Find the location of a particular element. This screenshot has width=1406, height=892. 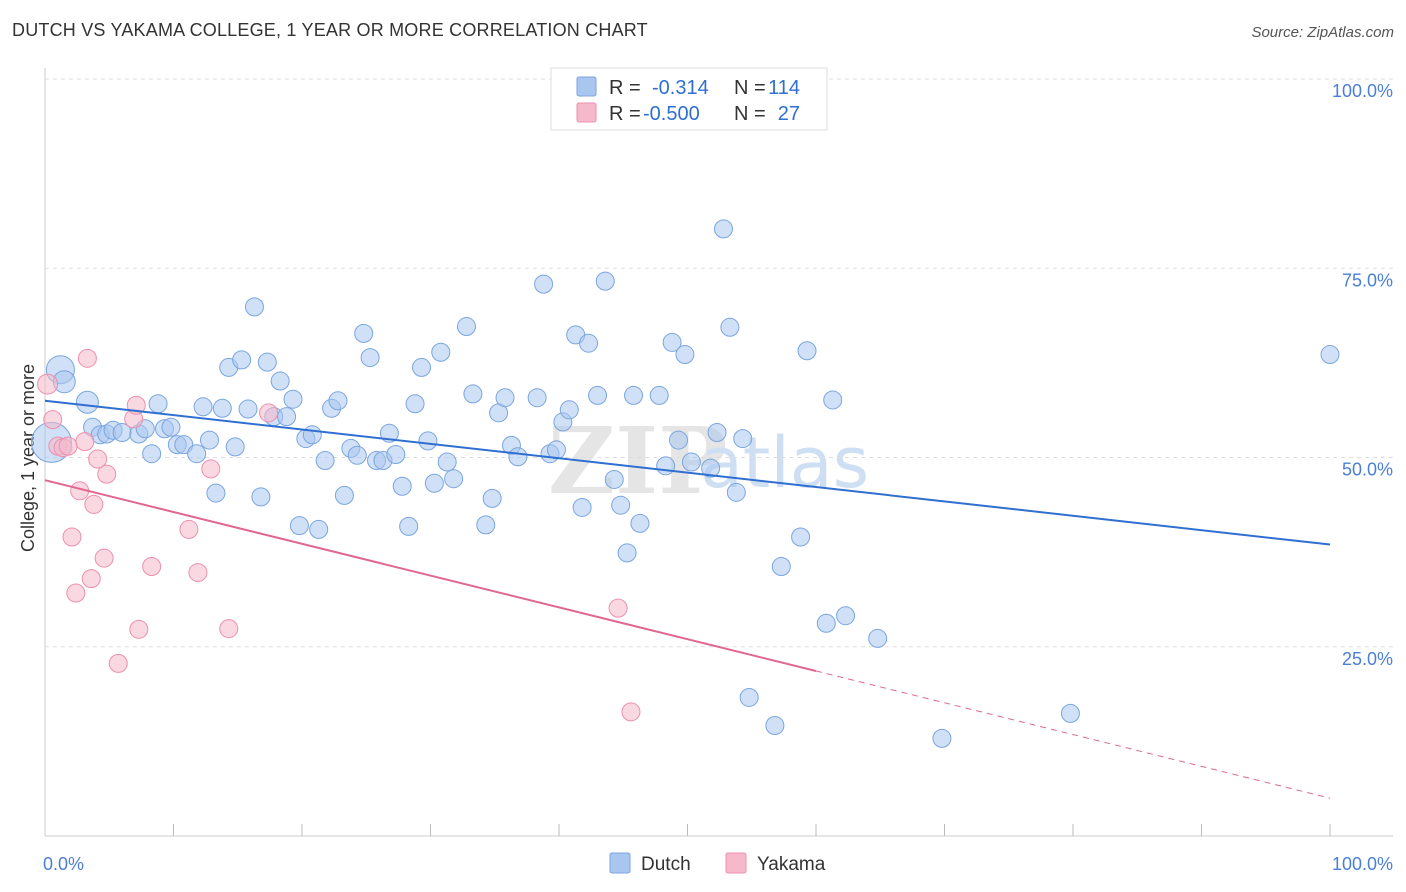

legend-n-label-yakama: N = is located at coordinates (750, 114).